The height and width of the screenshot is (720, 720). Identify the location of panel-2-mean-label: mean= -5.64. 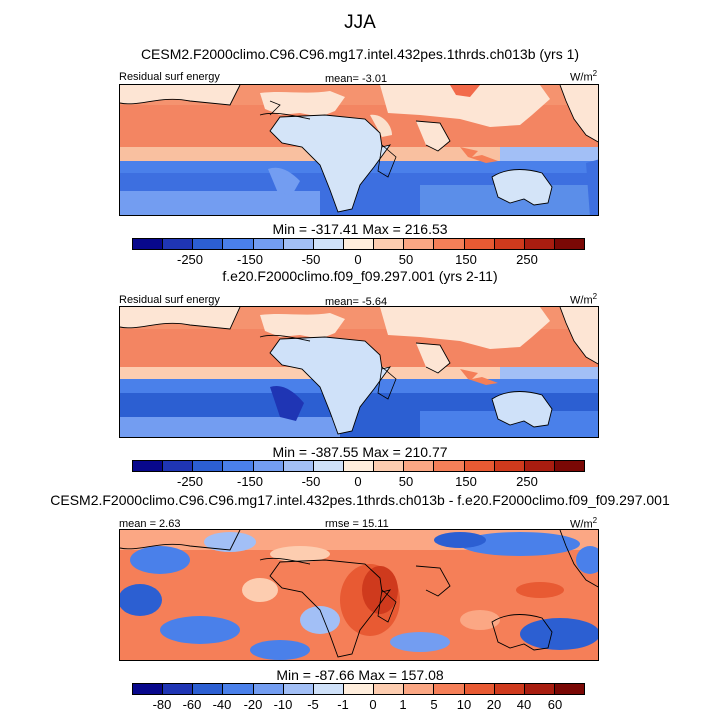
(356, 302).